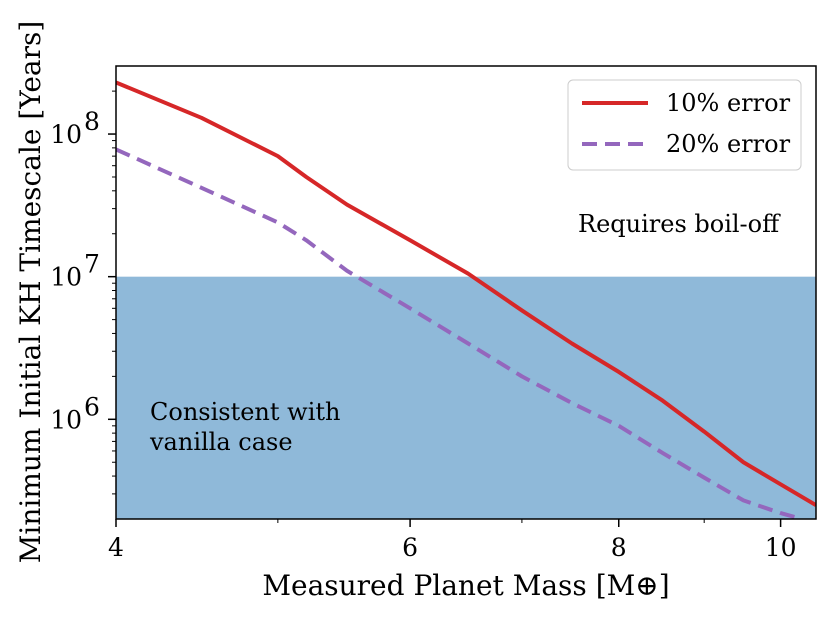 The image size is (831, 621). Describe the element at coordinates (92, 121) in the screenshot. I see `y-tick-exponent: 8` at that location.